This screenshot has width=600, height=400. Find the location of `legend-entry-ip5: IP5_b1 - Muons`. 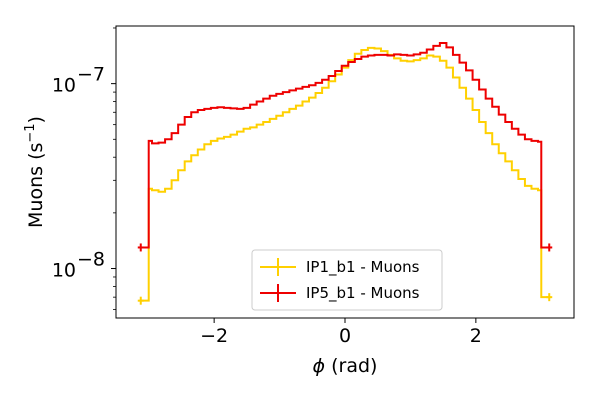

legend-entry-ip5: IP5_b1 - Muons is located at coordinates (340, 293).